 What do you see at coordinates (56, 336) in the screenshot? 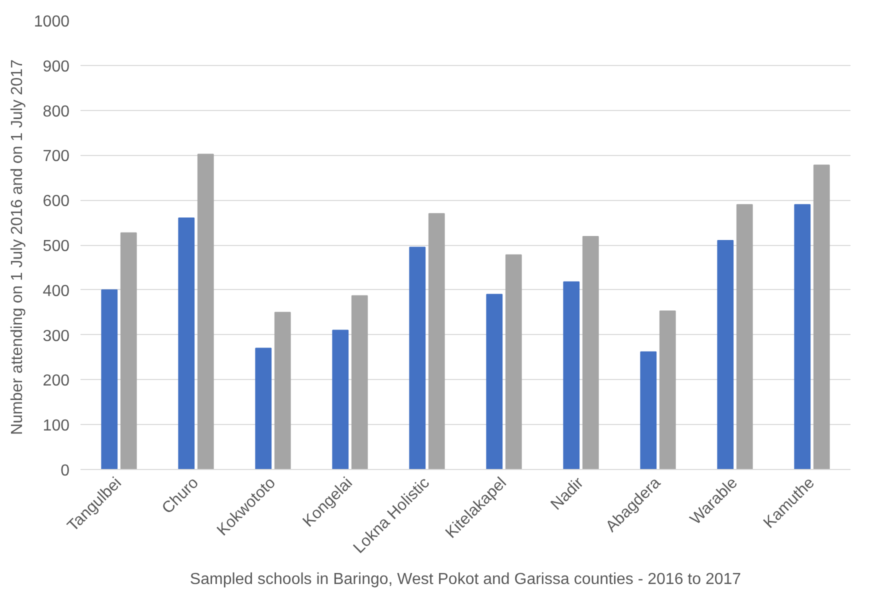
I see `y-tick-label: 300` at bounding box center [56, 336].